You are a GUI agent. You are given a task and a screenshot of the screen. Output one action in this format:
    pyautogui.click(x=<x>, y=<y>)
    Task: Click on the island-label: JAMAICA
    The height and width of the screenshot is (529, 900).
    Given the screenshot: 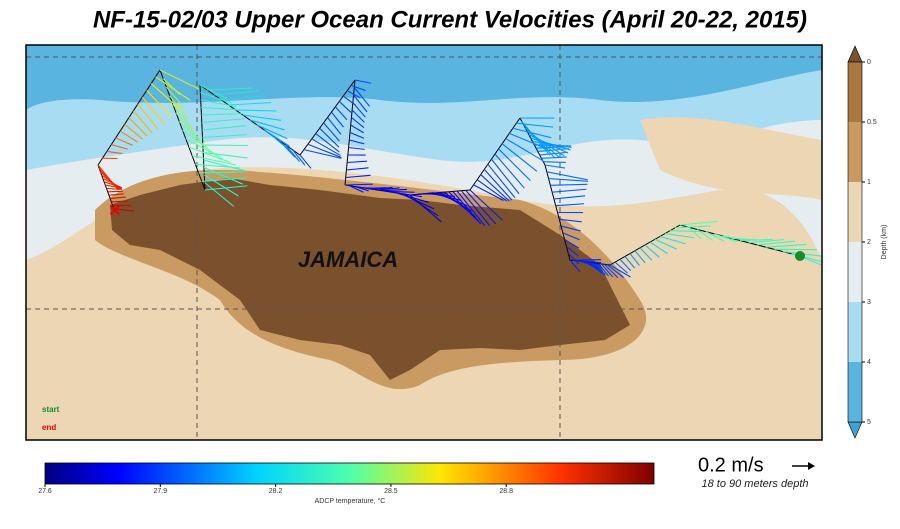 What is the action you would take?
    pyautogui.click(x=348, y=259)
    